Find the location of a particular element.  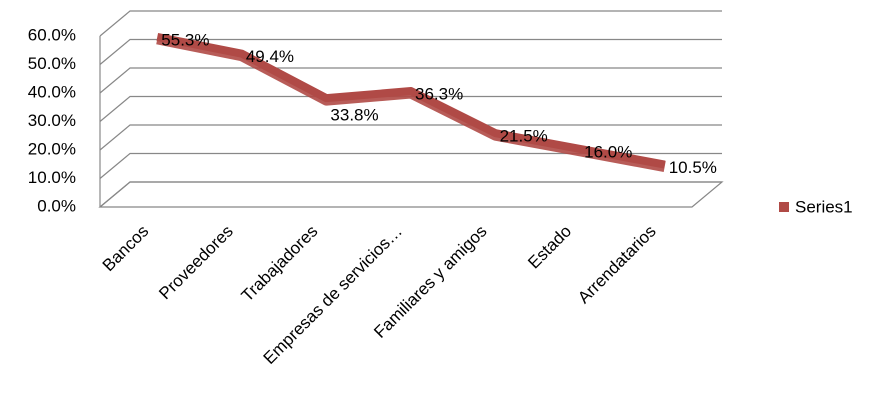

floor is located at coordinates (411, 194).